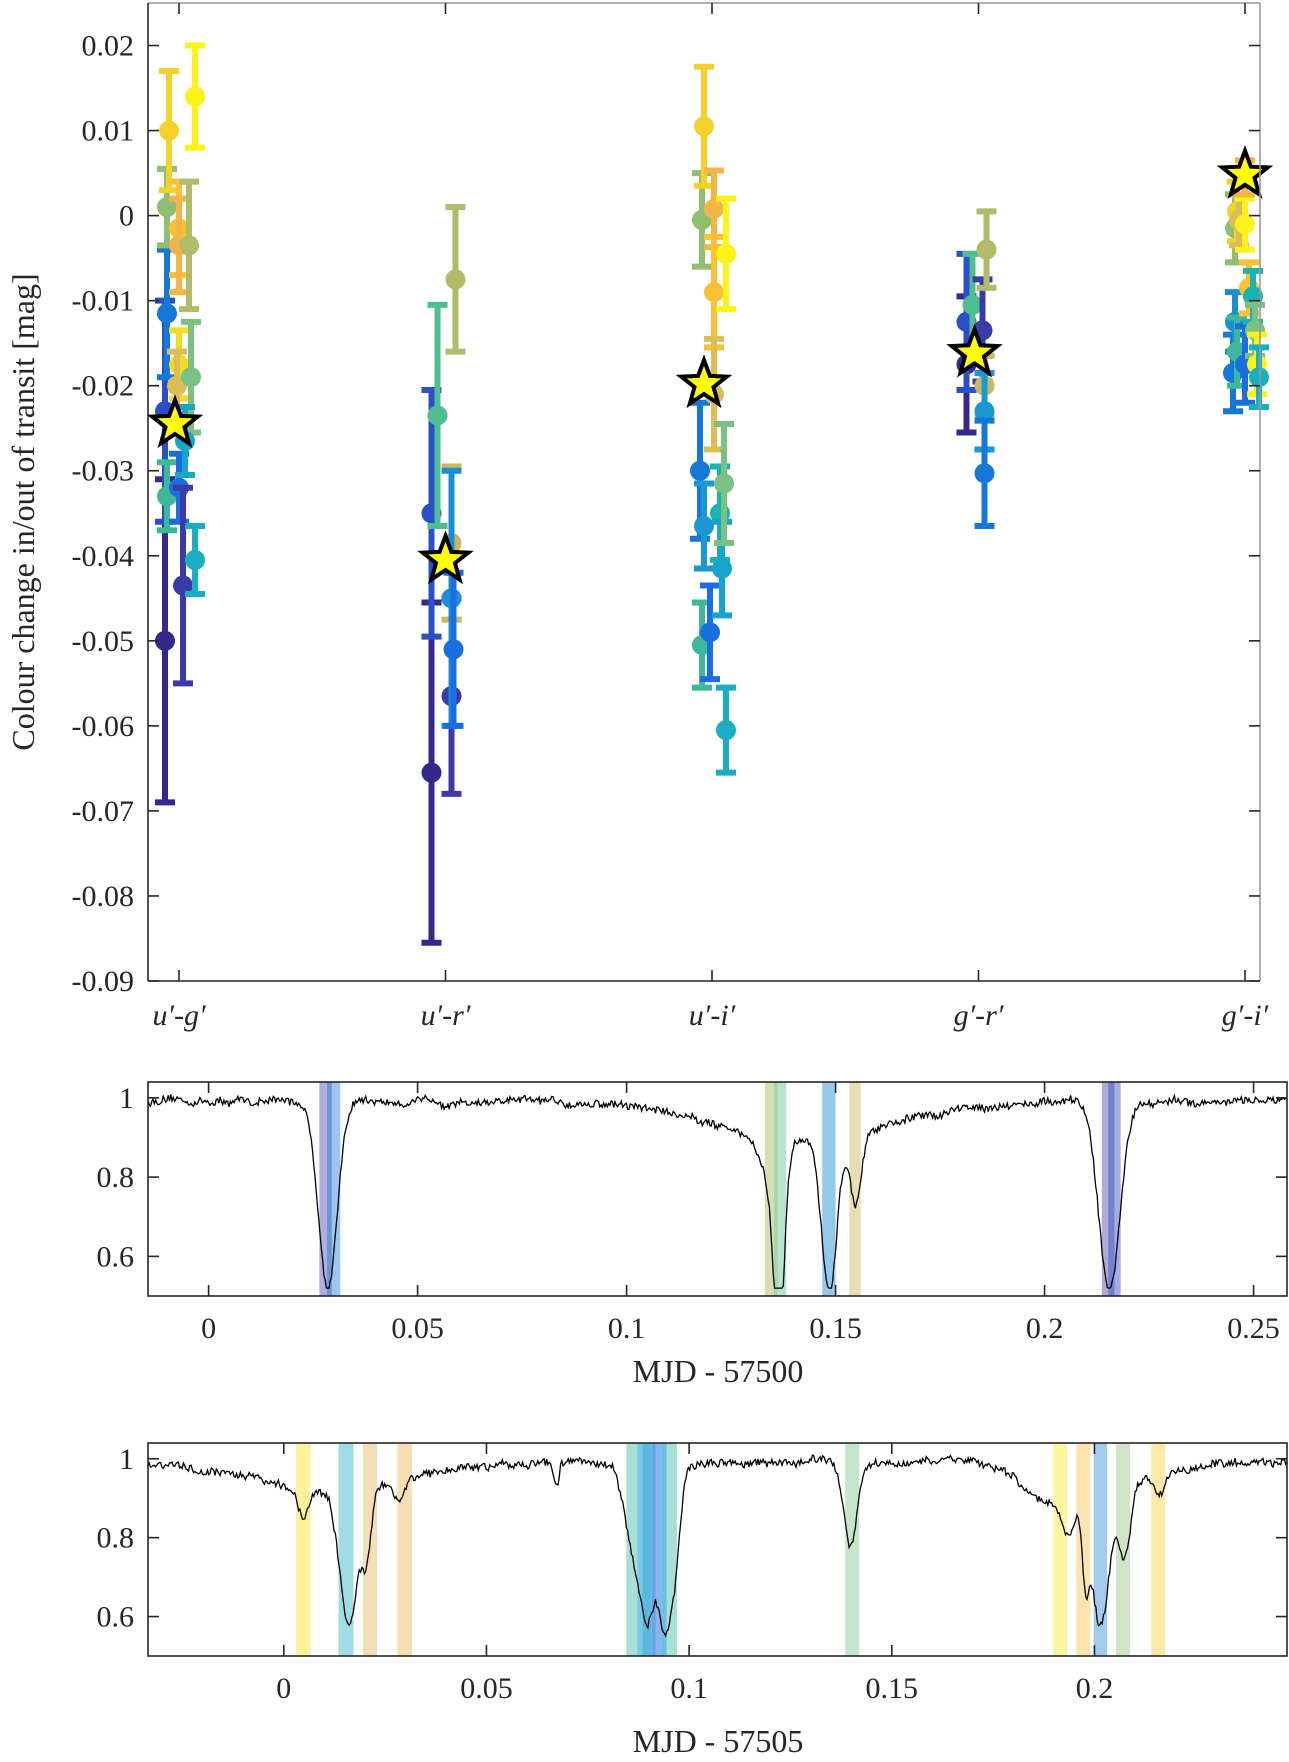 The image size is (1289, 1762). I want to click on y-tick-label: -0.02, so click(103, 386).